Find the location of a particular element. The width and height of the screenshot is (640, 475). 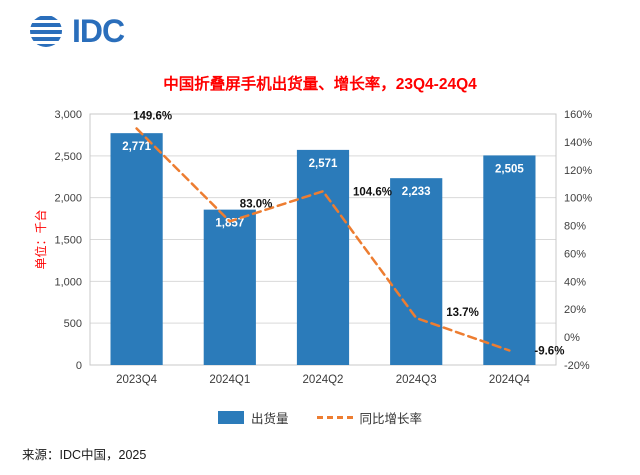

idc-logo: IDC is located at coordinates (75, 31).